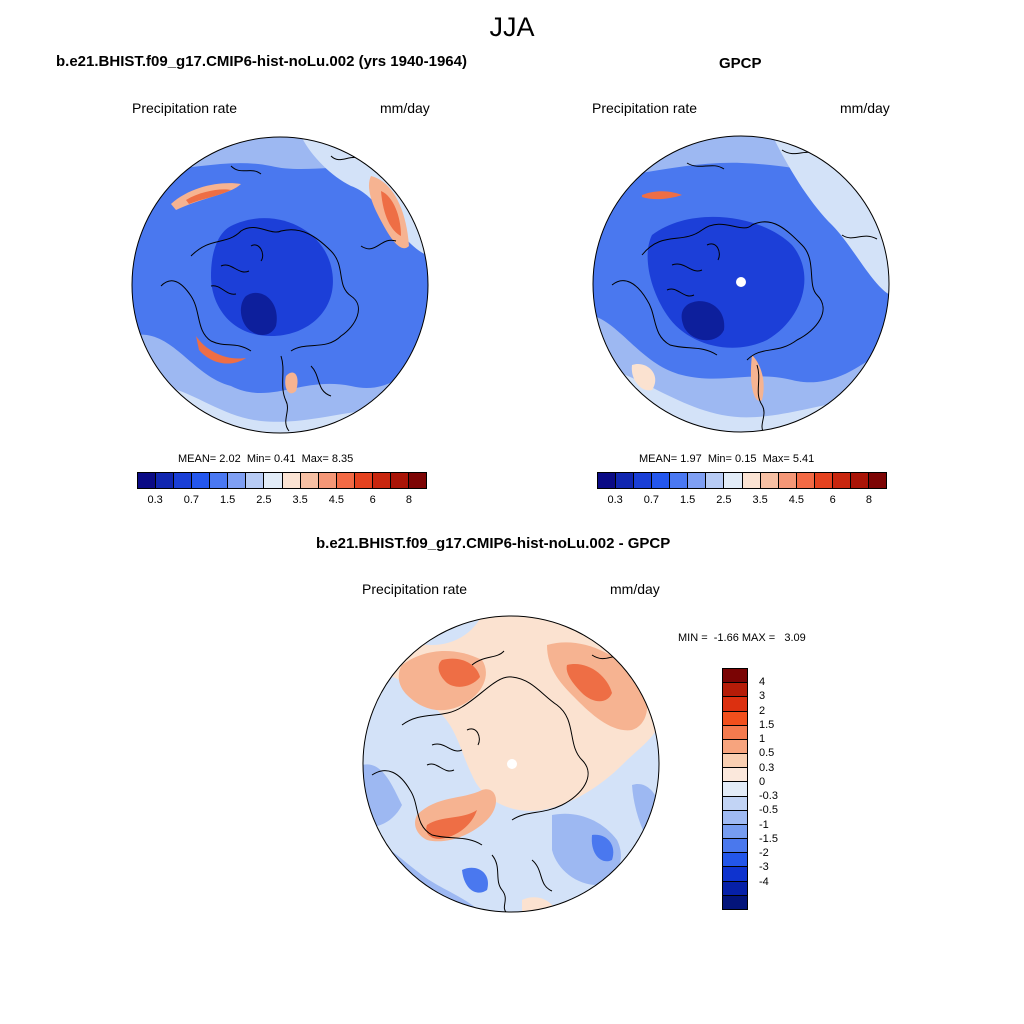  Describe the element at coordinates (342, 459) in the screenshot. I see `model-max-value: 8.35` at that location.